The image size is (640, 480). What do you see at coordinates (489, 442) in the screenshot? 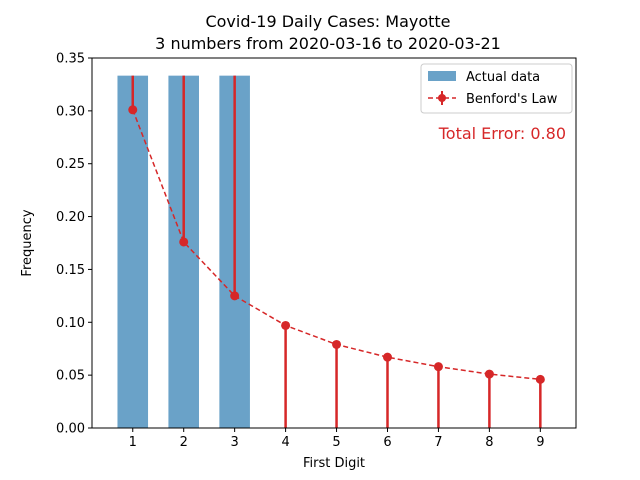
I see `x-tick-label-8: 8` at bounding box center [489, 442].